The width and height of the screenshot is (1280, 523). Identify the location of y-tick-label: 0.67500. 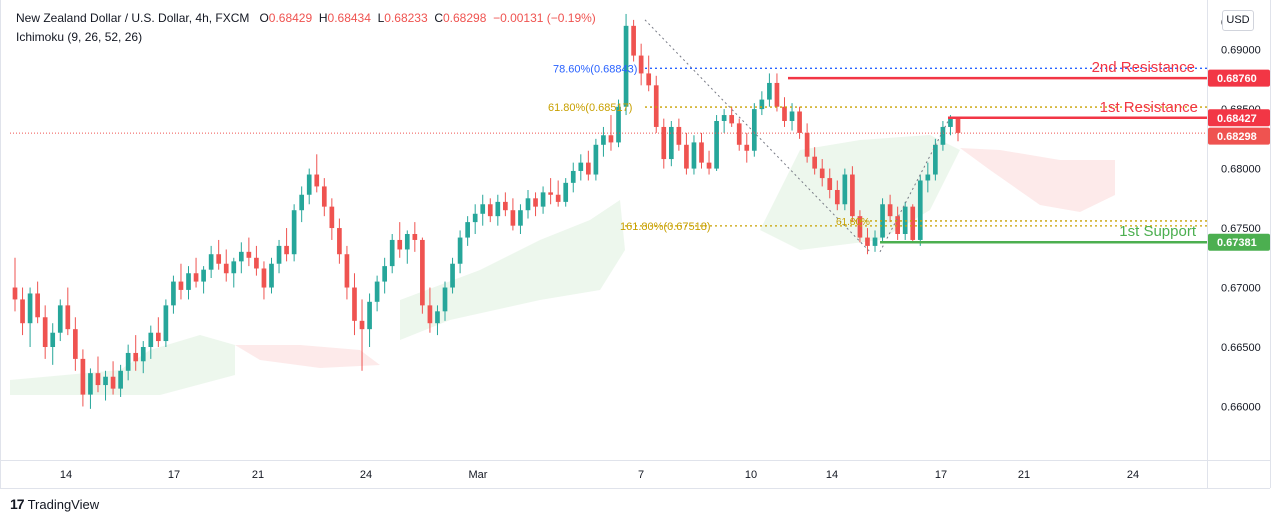
(1241, 229).